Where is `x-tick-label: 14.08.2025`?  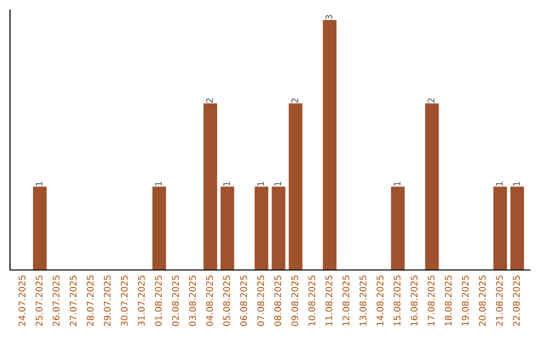
x-tick-label: 14.08.2025 is located at coordinates (380, 301).